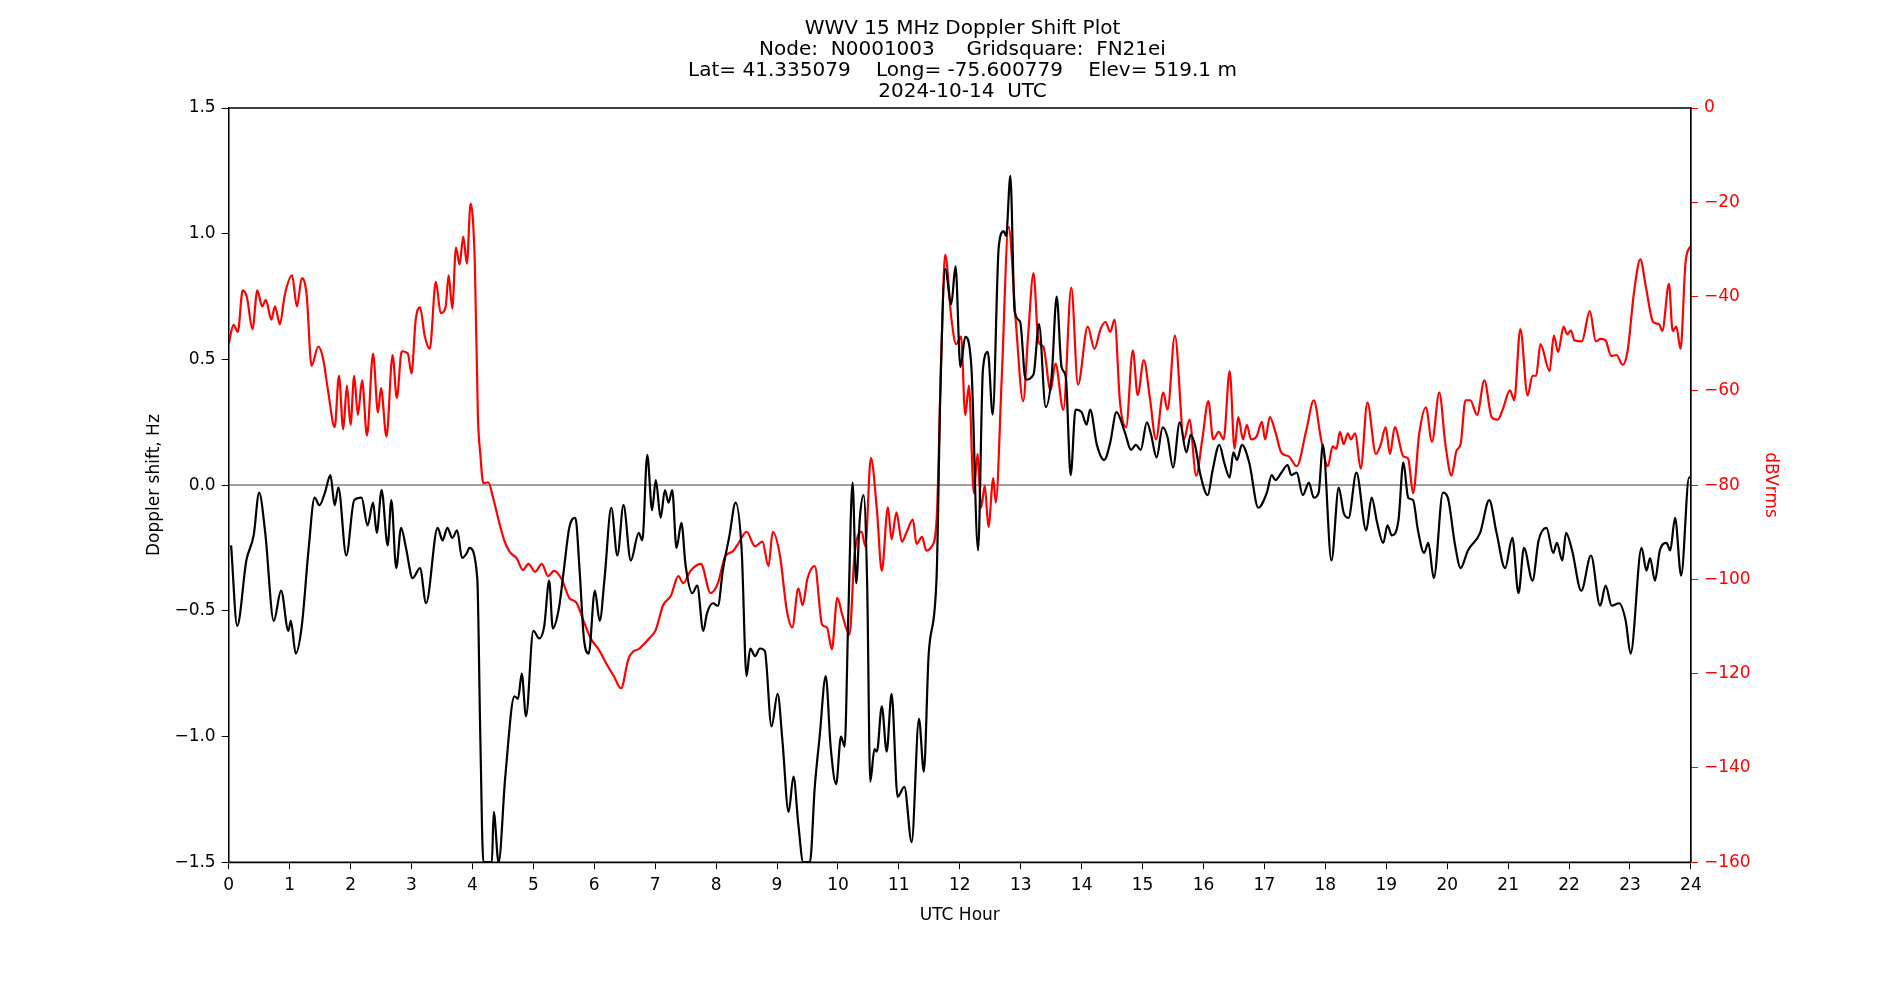 The image size is (1900, 1000). I want to click on x-tick-label: 4, so click(472, 883).